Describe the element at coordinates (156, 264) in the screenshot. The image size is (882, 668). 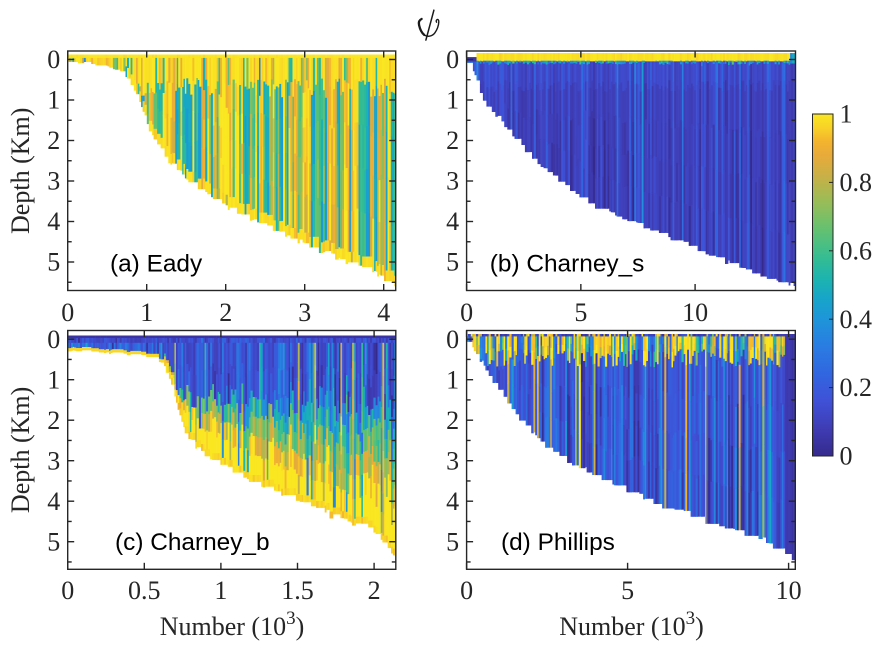
I see `svg-text: (a) Eady` at that location.